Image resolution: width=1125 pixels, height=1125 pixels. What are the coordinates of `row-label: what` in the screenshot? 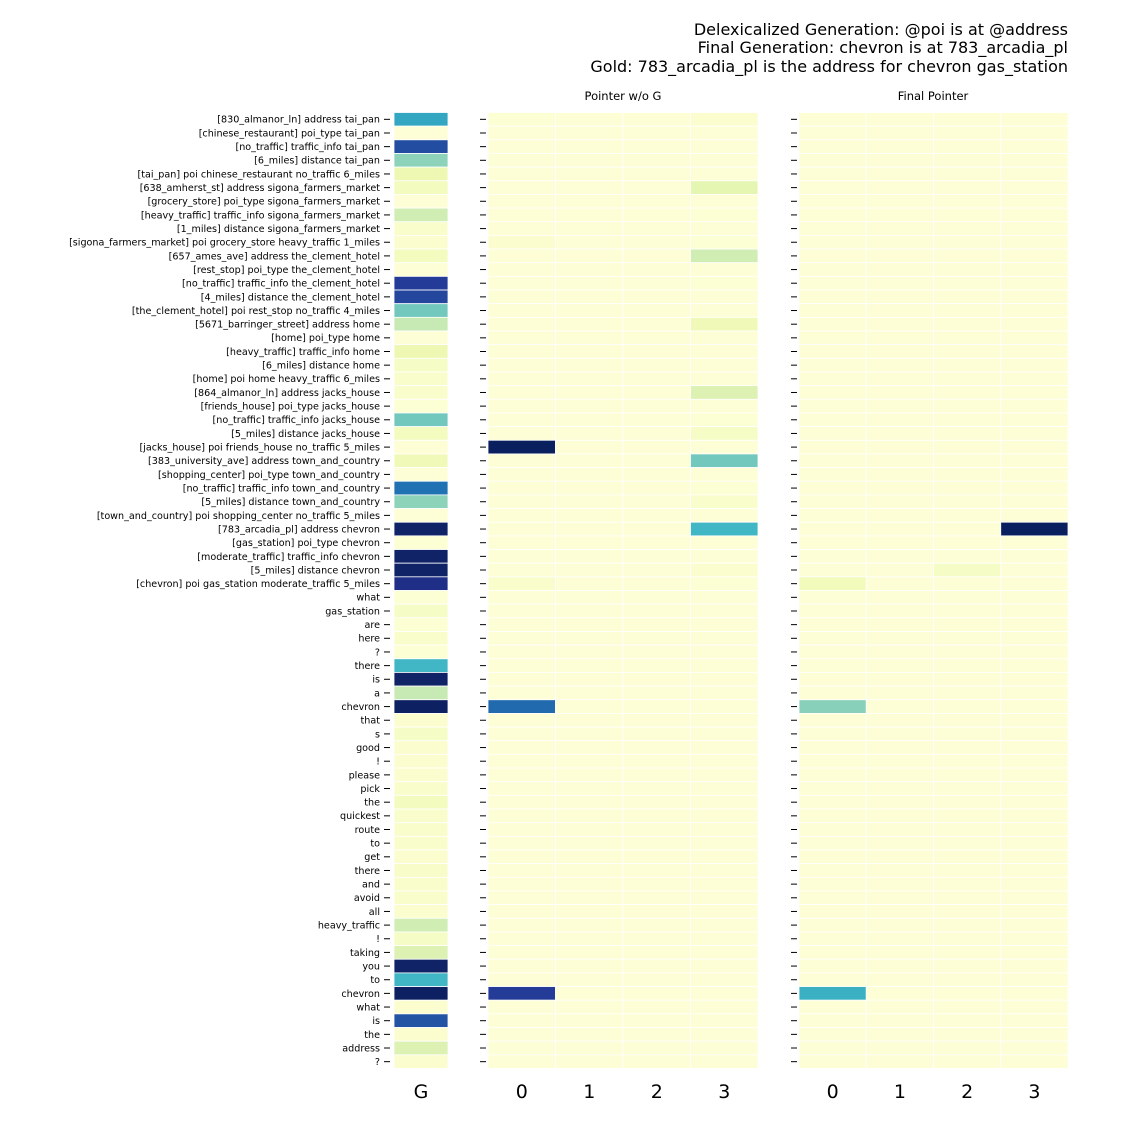 It's located at (368, 598).